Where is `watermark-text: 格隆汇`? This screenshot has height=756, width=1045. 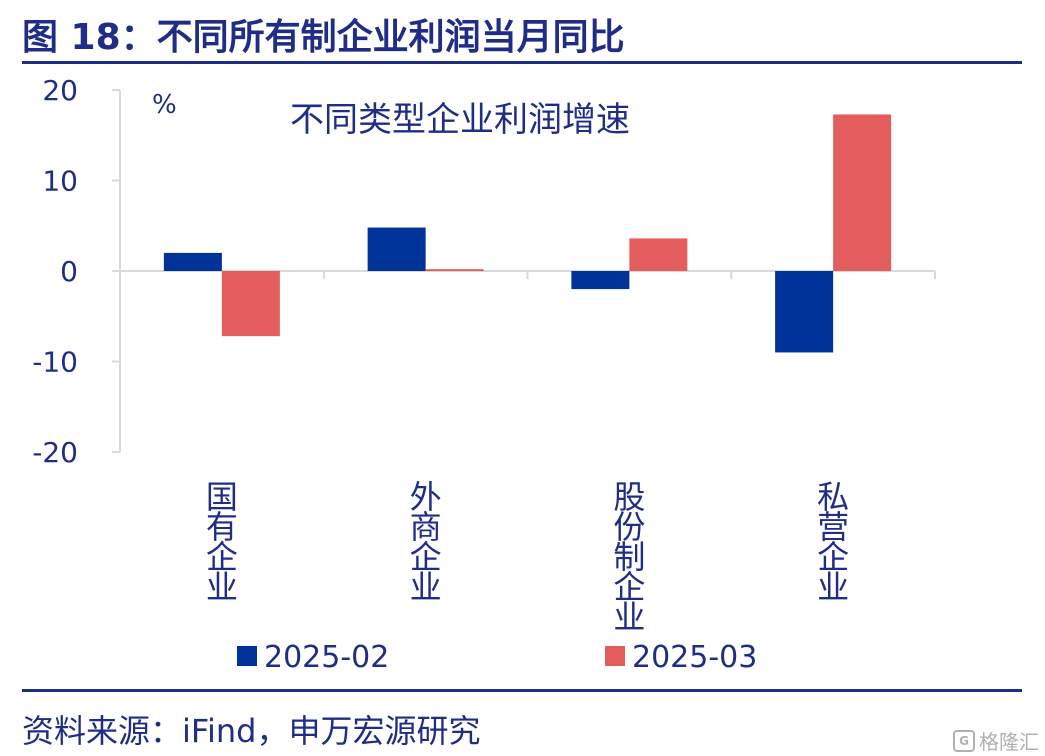
watermark-text: 格隆汇 is located at coordinates (1009, 742).